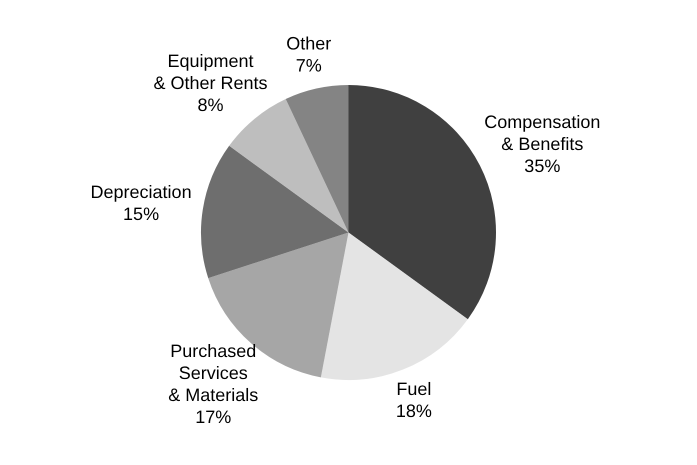 The image size is (697, 465). Describe the element at coordinates (141, 214) in the screenshot. I see `data-label: 15%` at that location.